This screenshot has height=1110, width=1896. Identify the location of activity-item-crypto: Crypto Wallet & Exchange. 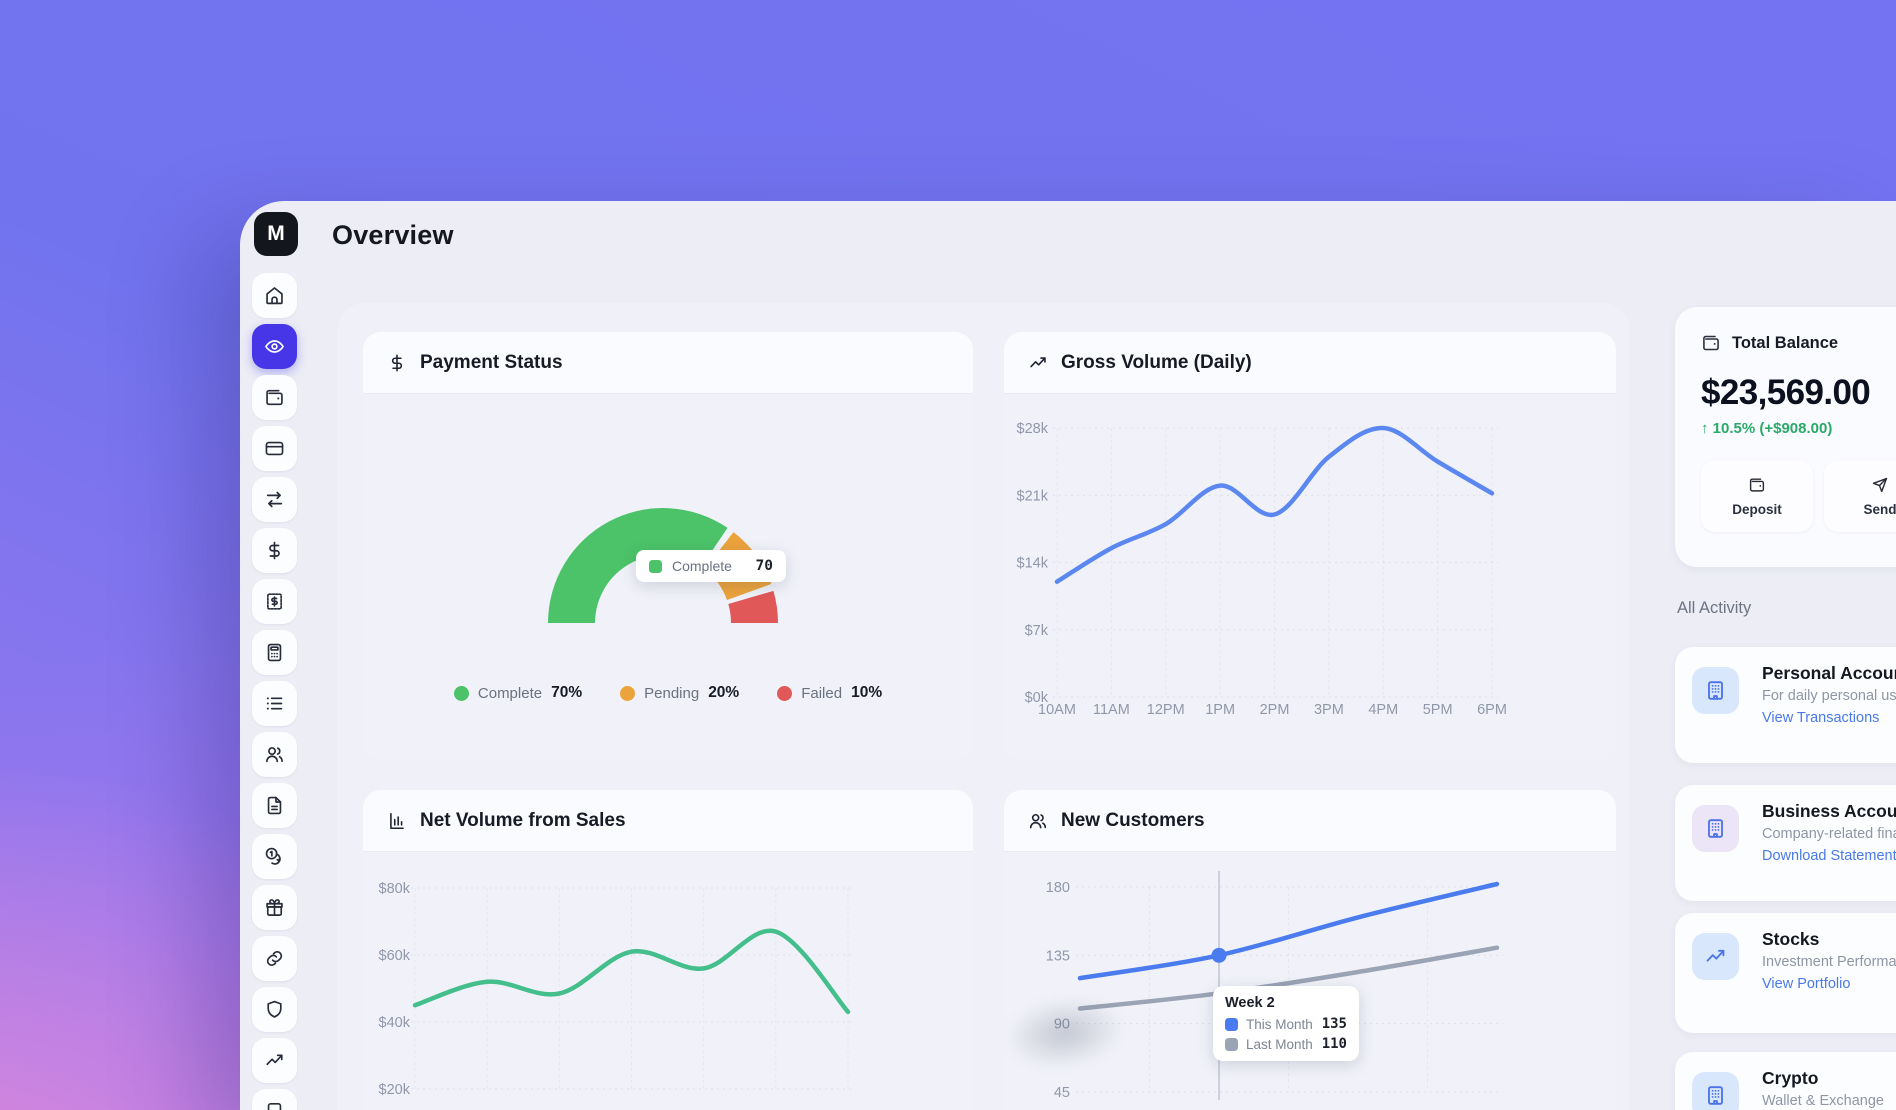
(1785, 1081).